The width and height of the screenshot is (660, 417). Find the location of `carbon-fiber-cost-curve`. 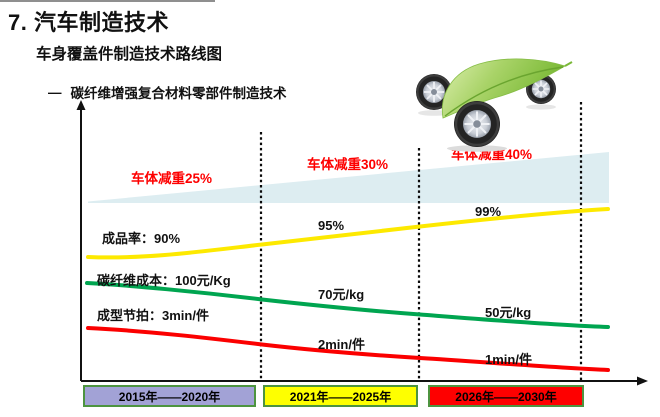

carbon-fiber-cost-curve is located at coordinates (347, 305).